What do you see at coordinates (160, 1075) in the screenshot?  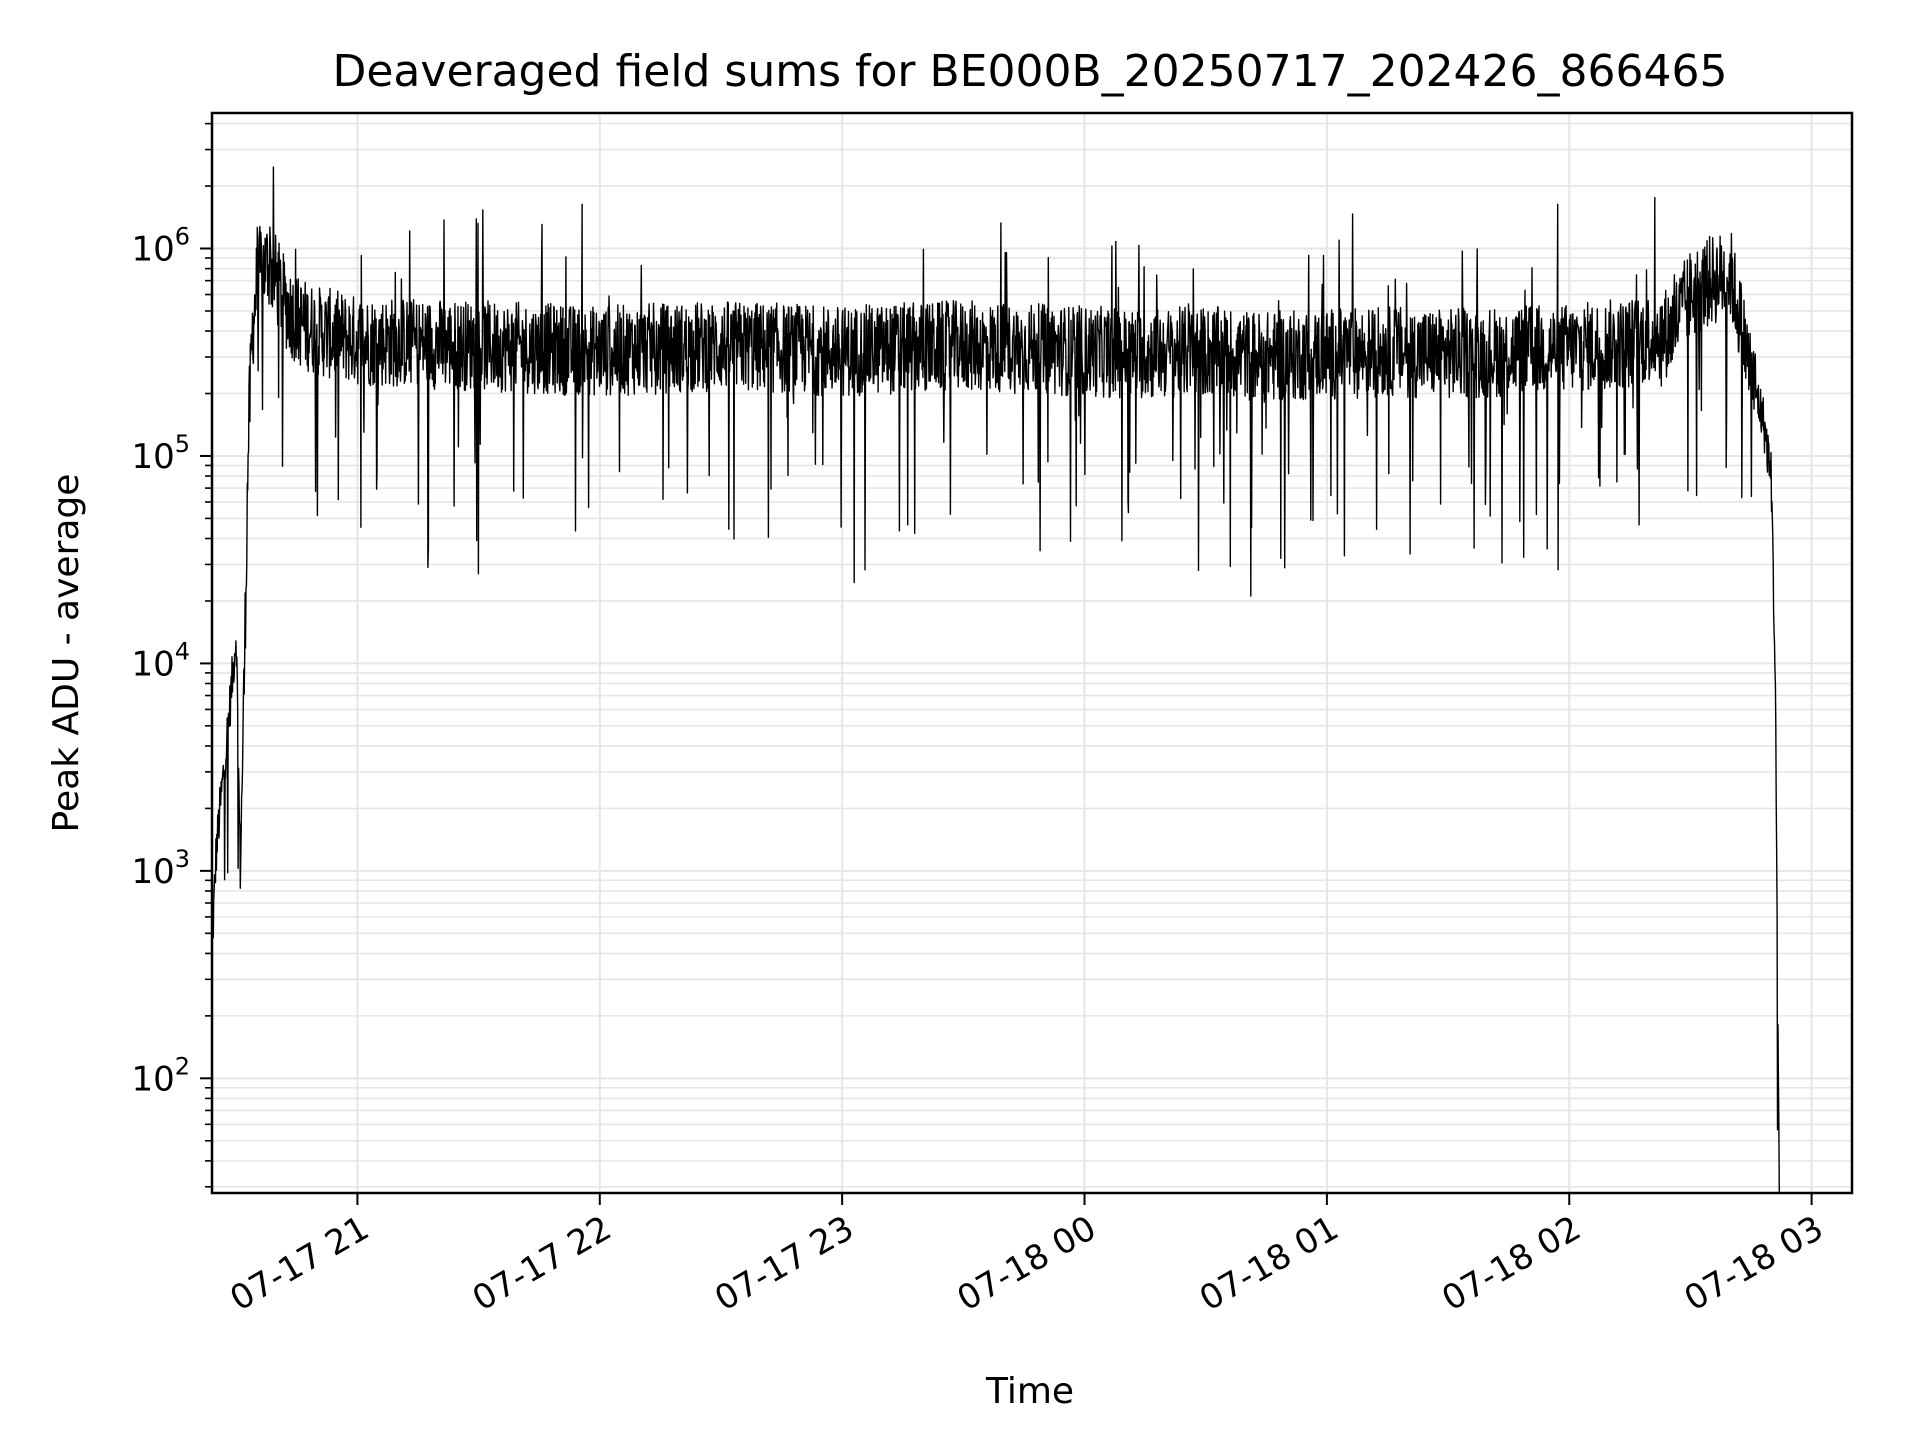 I see `y-tick-label: 10²` at bounding box center [160, 1075].